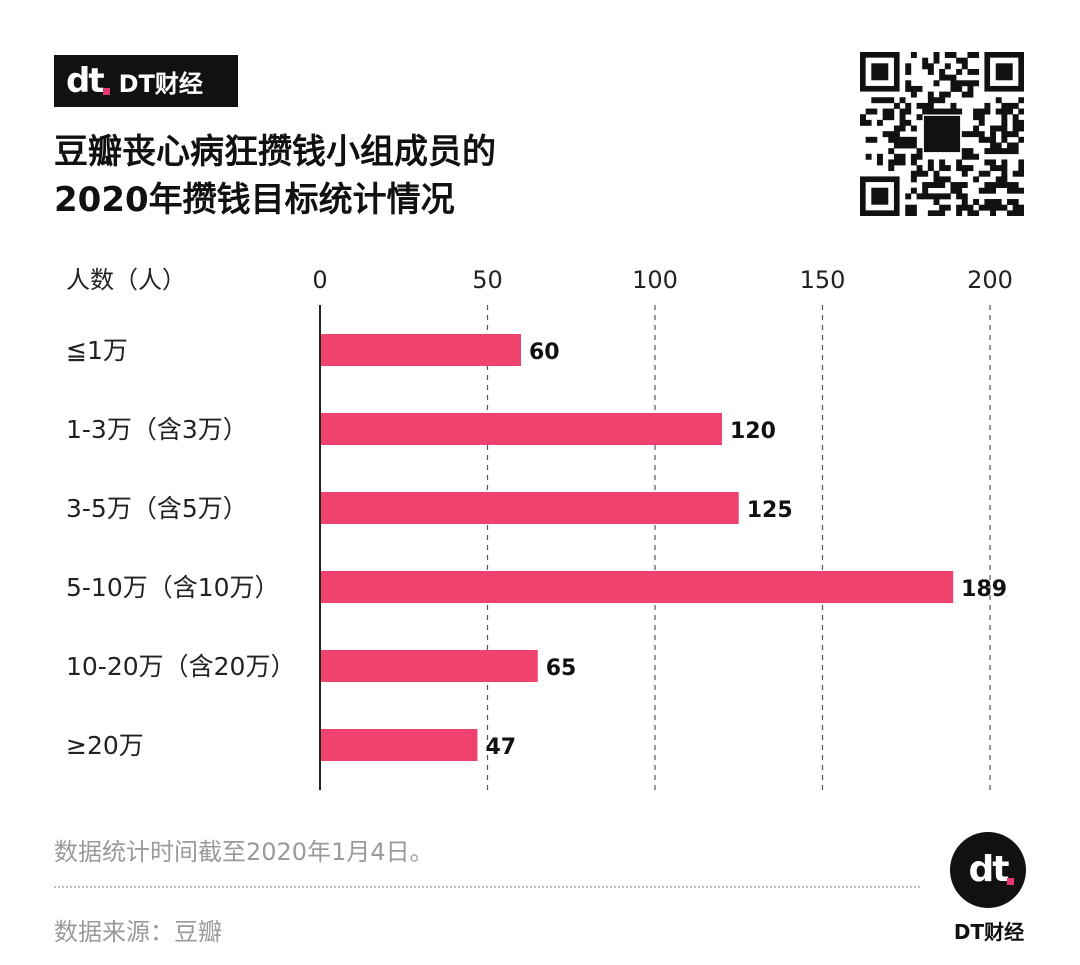  Describe the element at coordinates (105, 745) in the screenshot. I see `category-label: ≥20万` at that location.